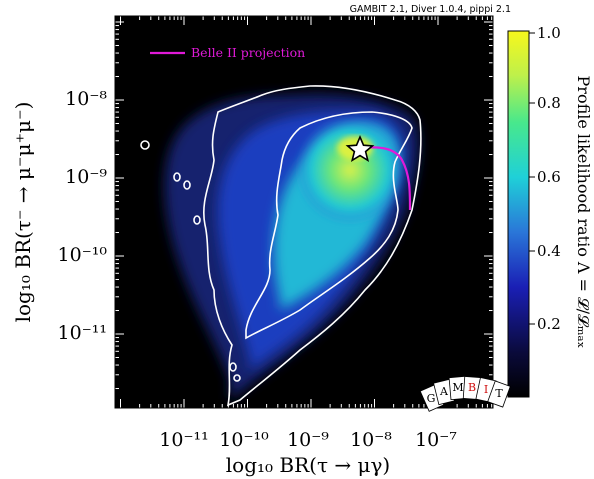 This screenshot has height=479, width=594. Describe the element at coordinates (86, 99) in the screenshot. I see `y-tick-label: 10⁻⁸` at that location.